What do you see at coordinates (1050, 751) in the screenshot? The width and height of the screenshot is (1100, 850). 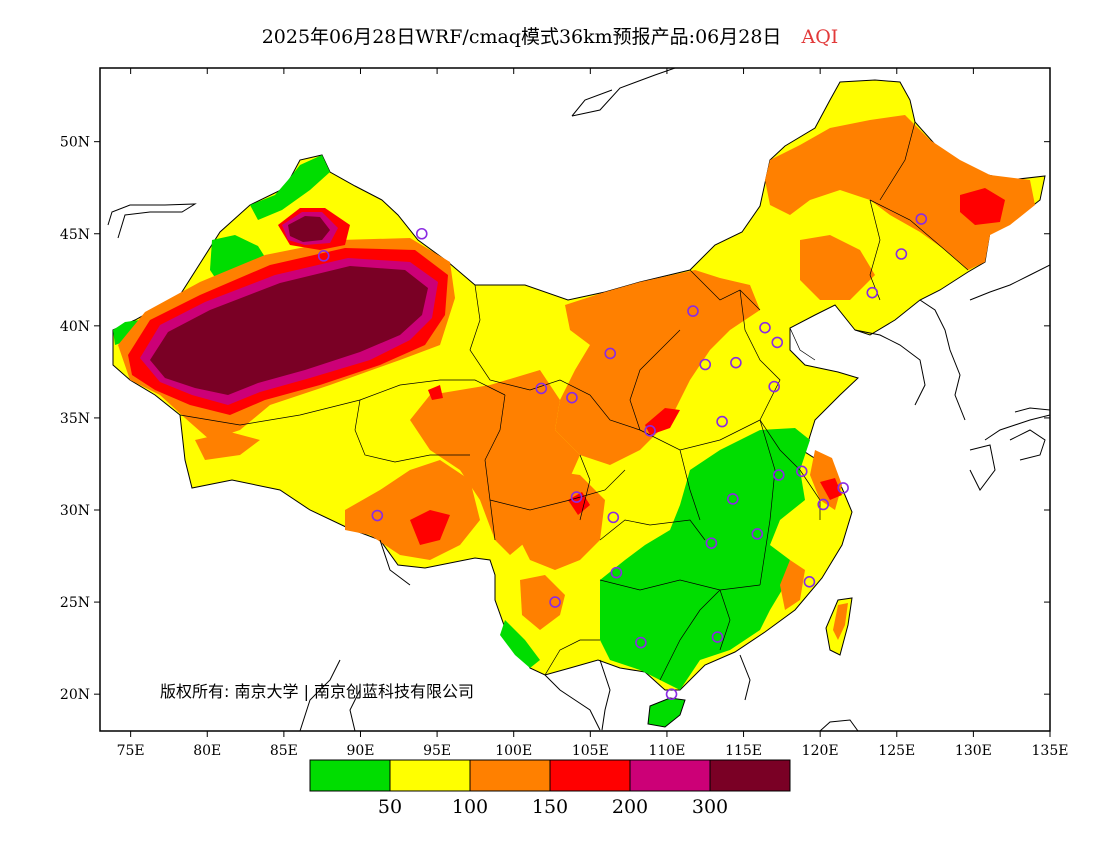 I see `x-tick-label: 135E` at bounding box center [1050, 751].